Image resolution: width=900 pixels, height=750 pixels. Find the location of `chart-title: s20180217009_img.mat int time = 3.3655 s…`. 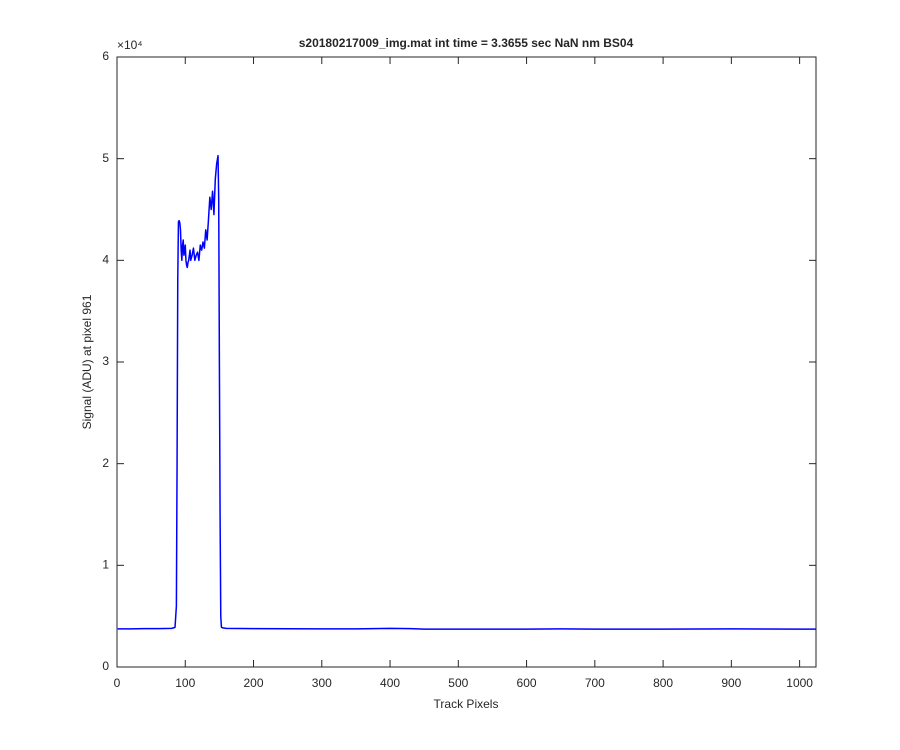

chart-title: s20180217009_img.mat int time = 3.3655 s… is located at coordinates (466, 43).